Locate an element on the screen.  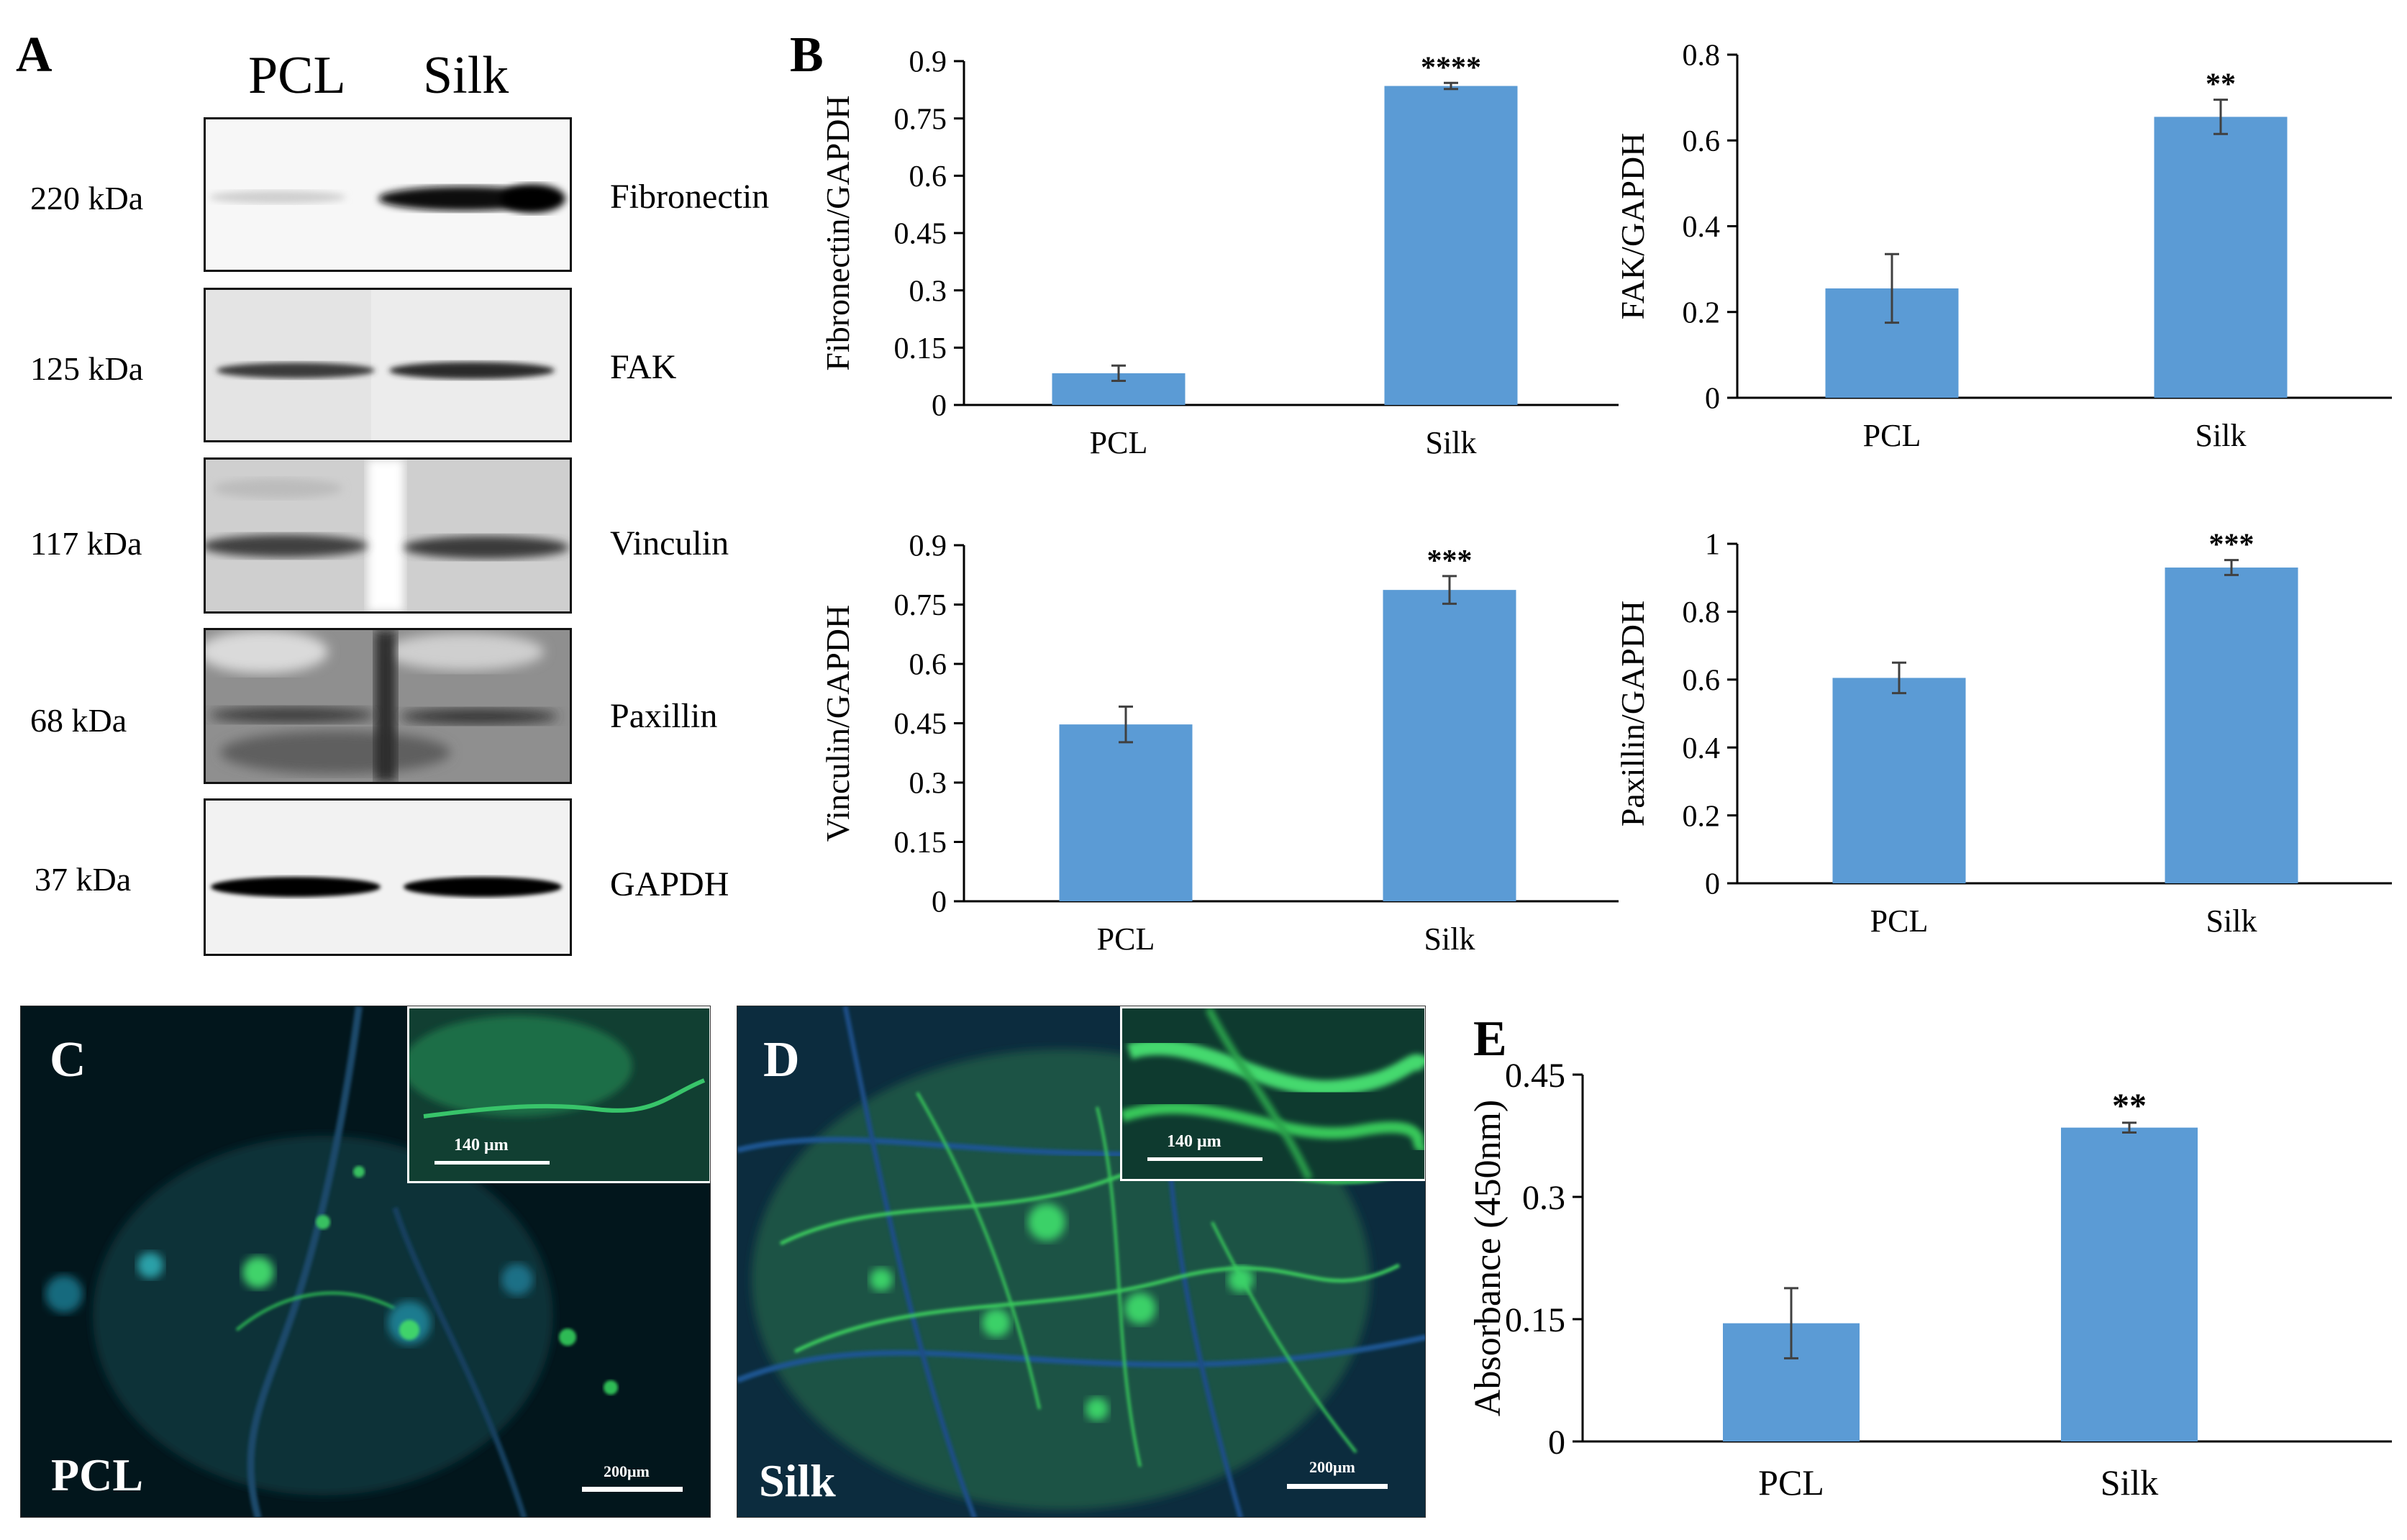
panel-label-b: B is located at coordinates (807, 55).